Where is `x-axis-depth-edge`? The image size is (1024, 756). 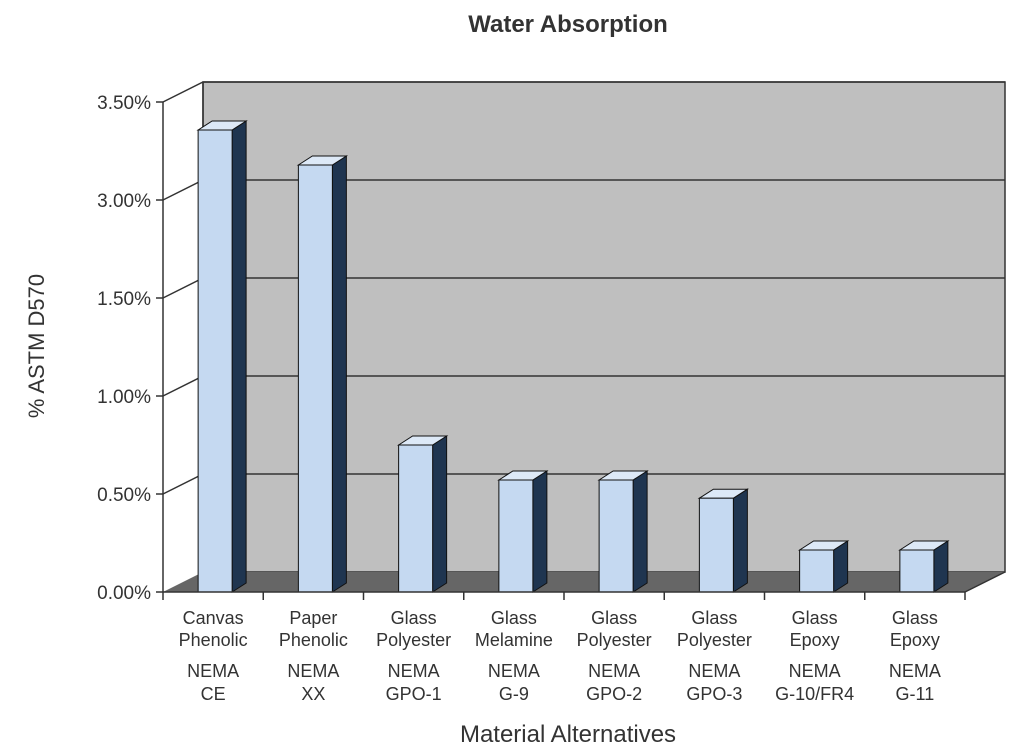 x-axis-depth-edge is located at coordinates (985, 582).